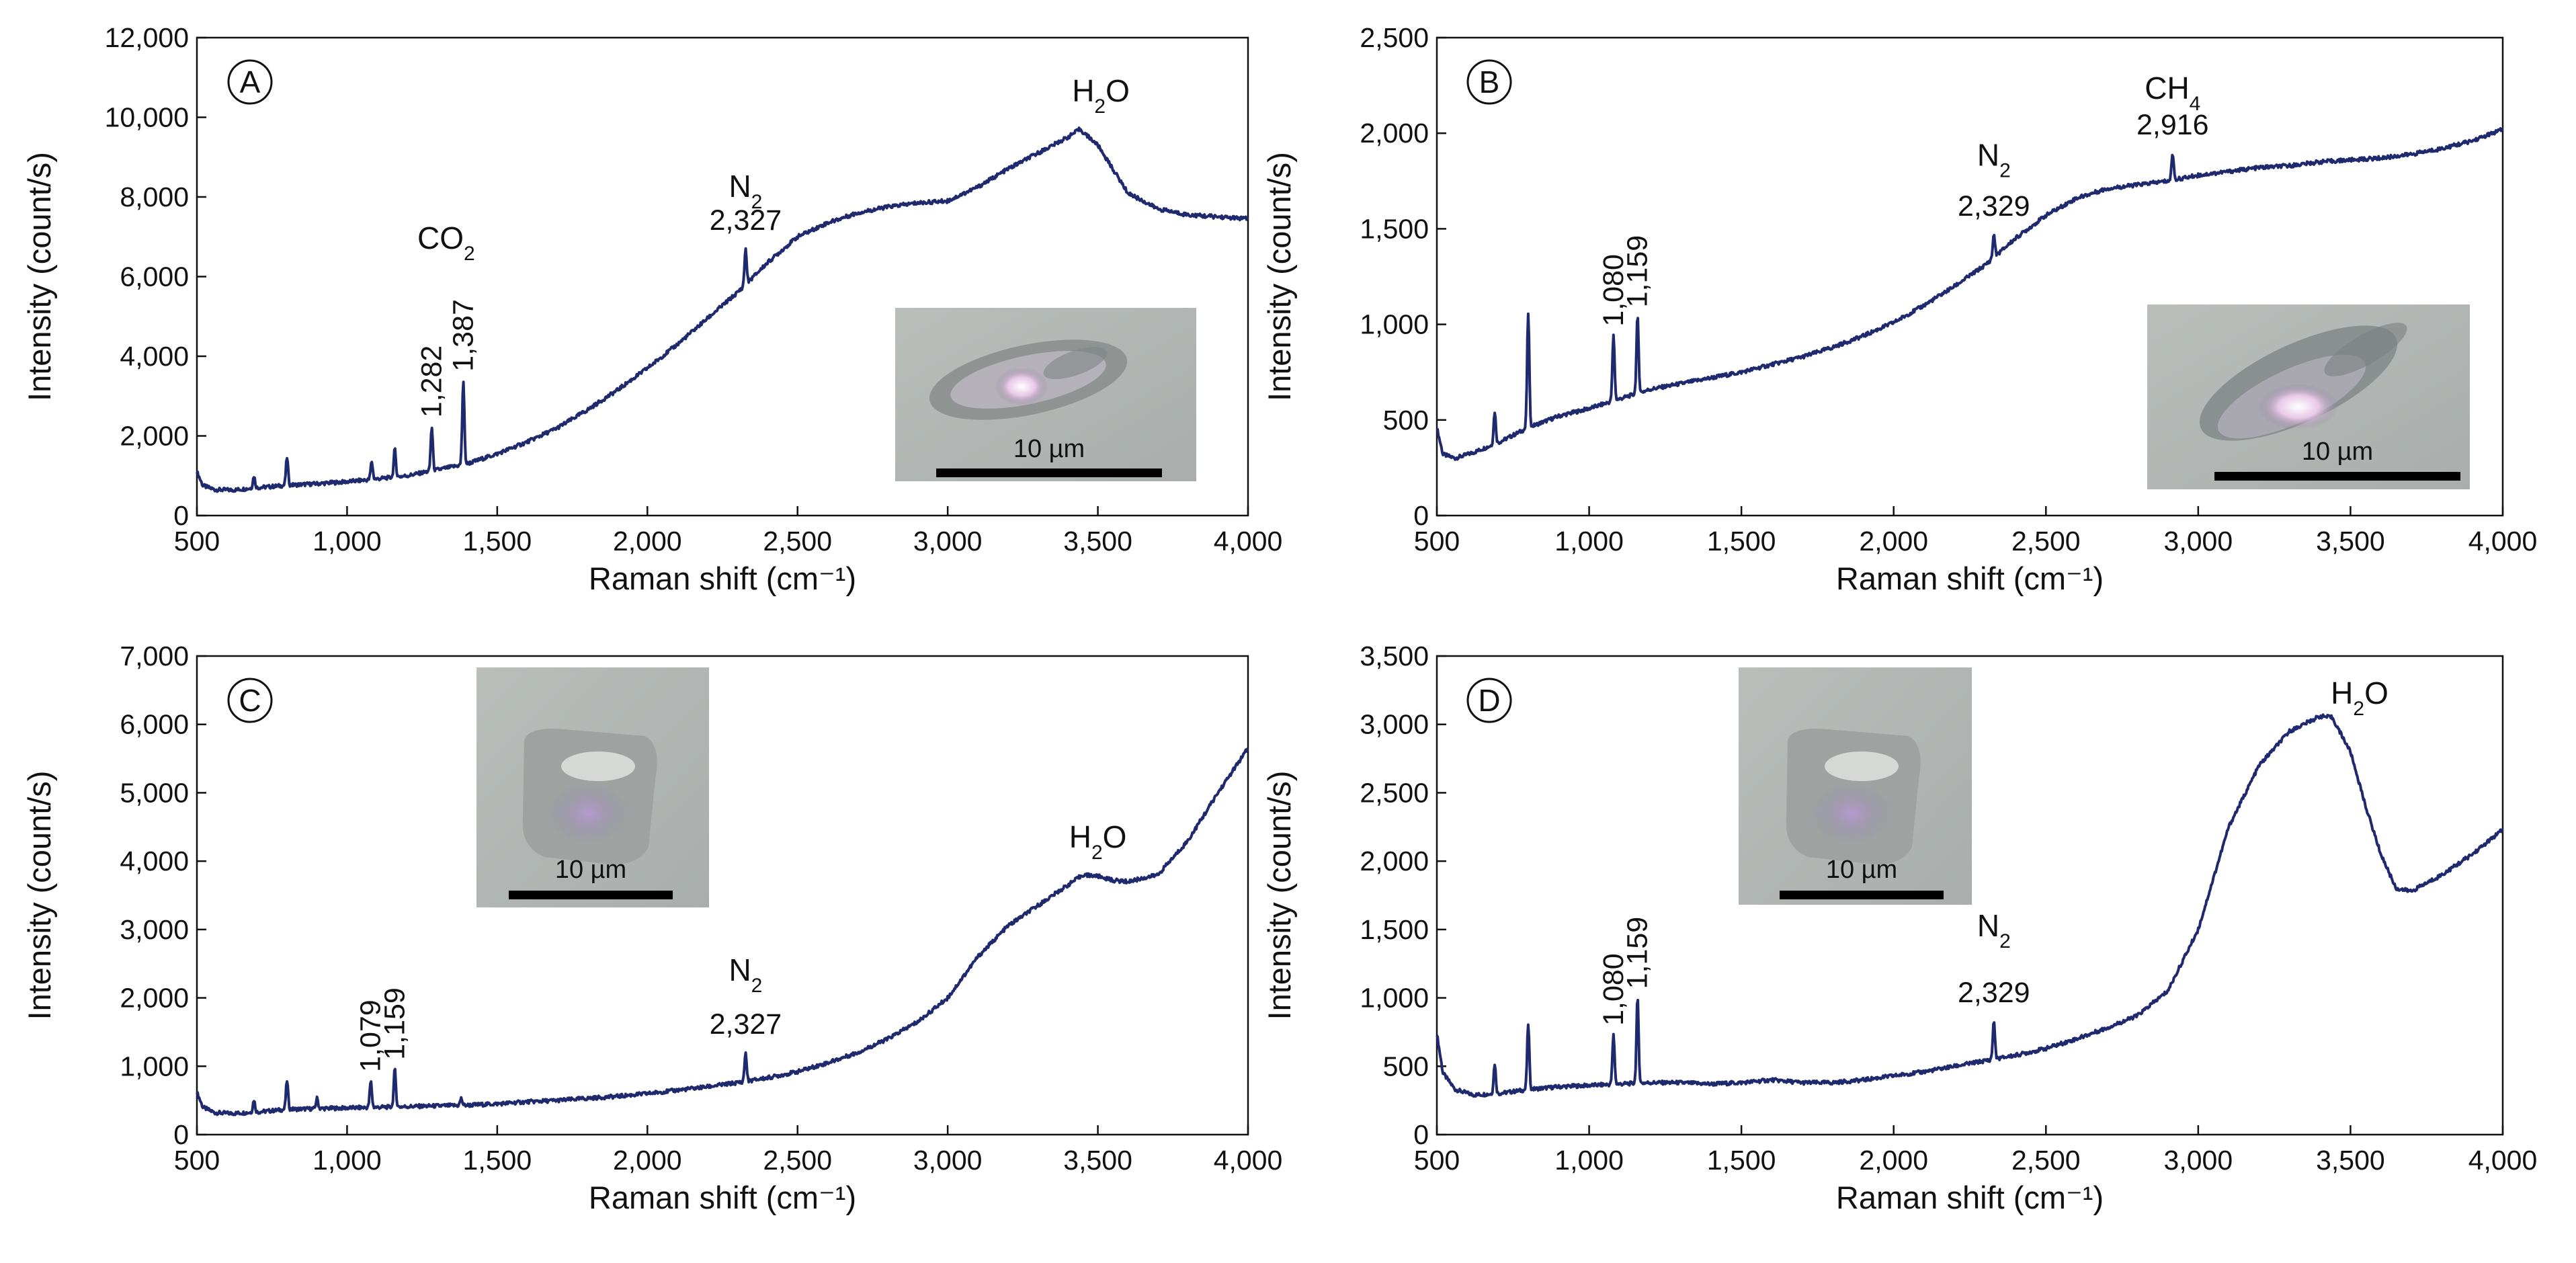 The image size is (2576, 1263). Describe the element at coordinates (1969, 905) in the screenshot. I see `spectrum-line-d` at that location.